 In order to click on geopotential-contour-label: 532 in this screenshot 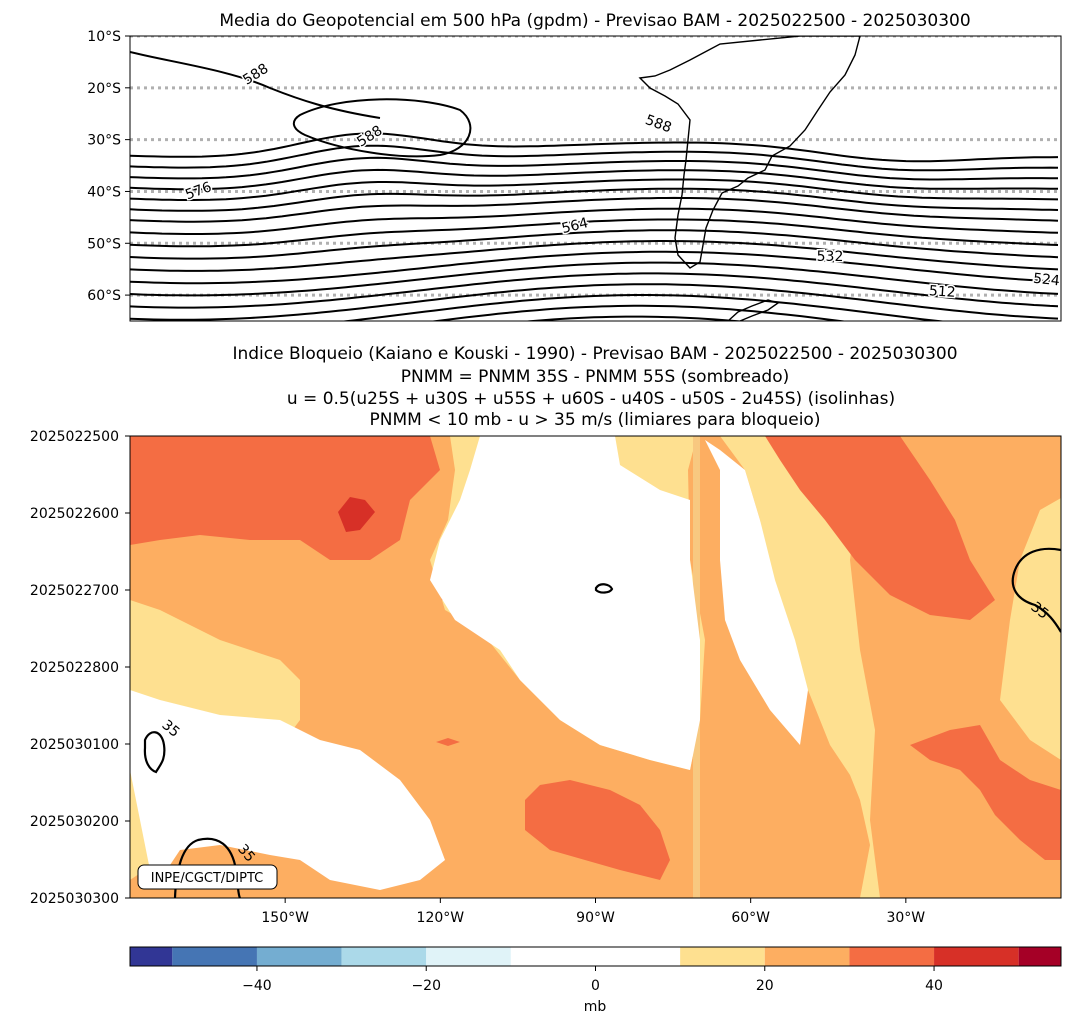, I will do `click(830, 257)`.